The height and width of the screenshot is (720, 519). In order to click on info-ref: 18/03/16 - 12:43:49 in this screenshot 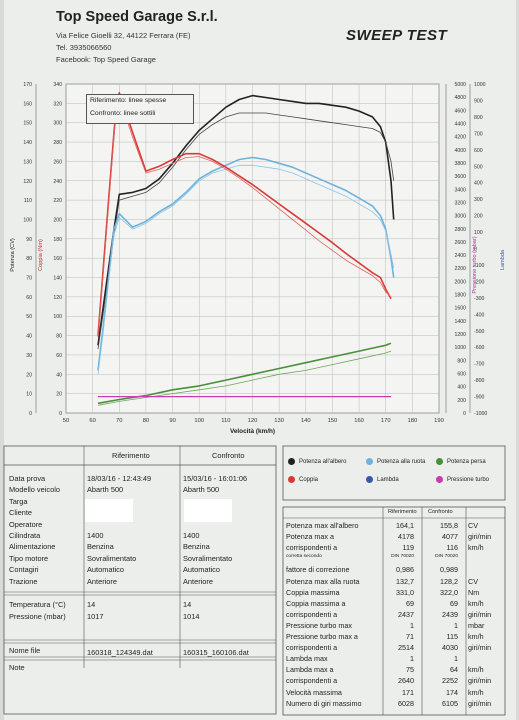, I will do `click(119, 478)`.